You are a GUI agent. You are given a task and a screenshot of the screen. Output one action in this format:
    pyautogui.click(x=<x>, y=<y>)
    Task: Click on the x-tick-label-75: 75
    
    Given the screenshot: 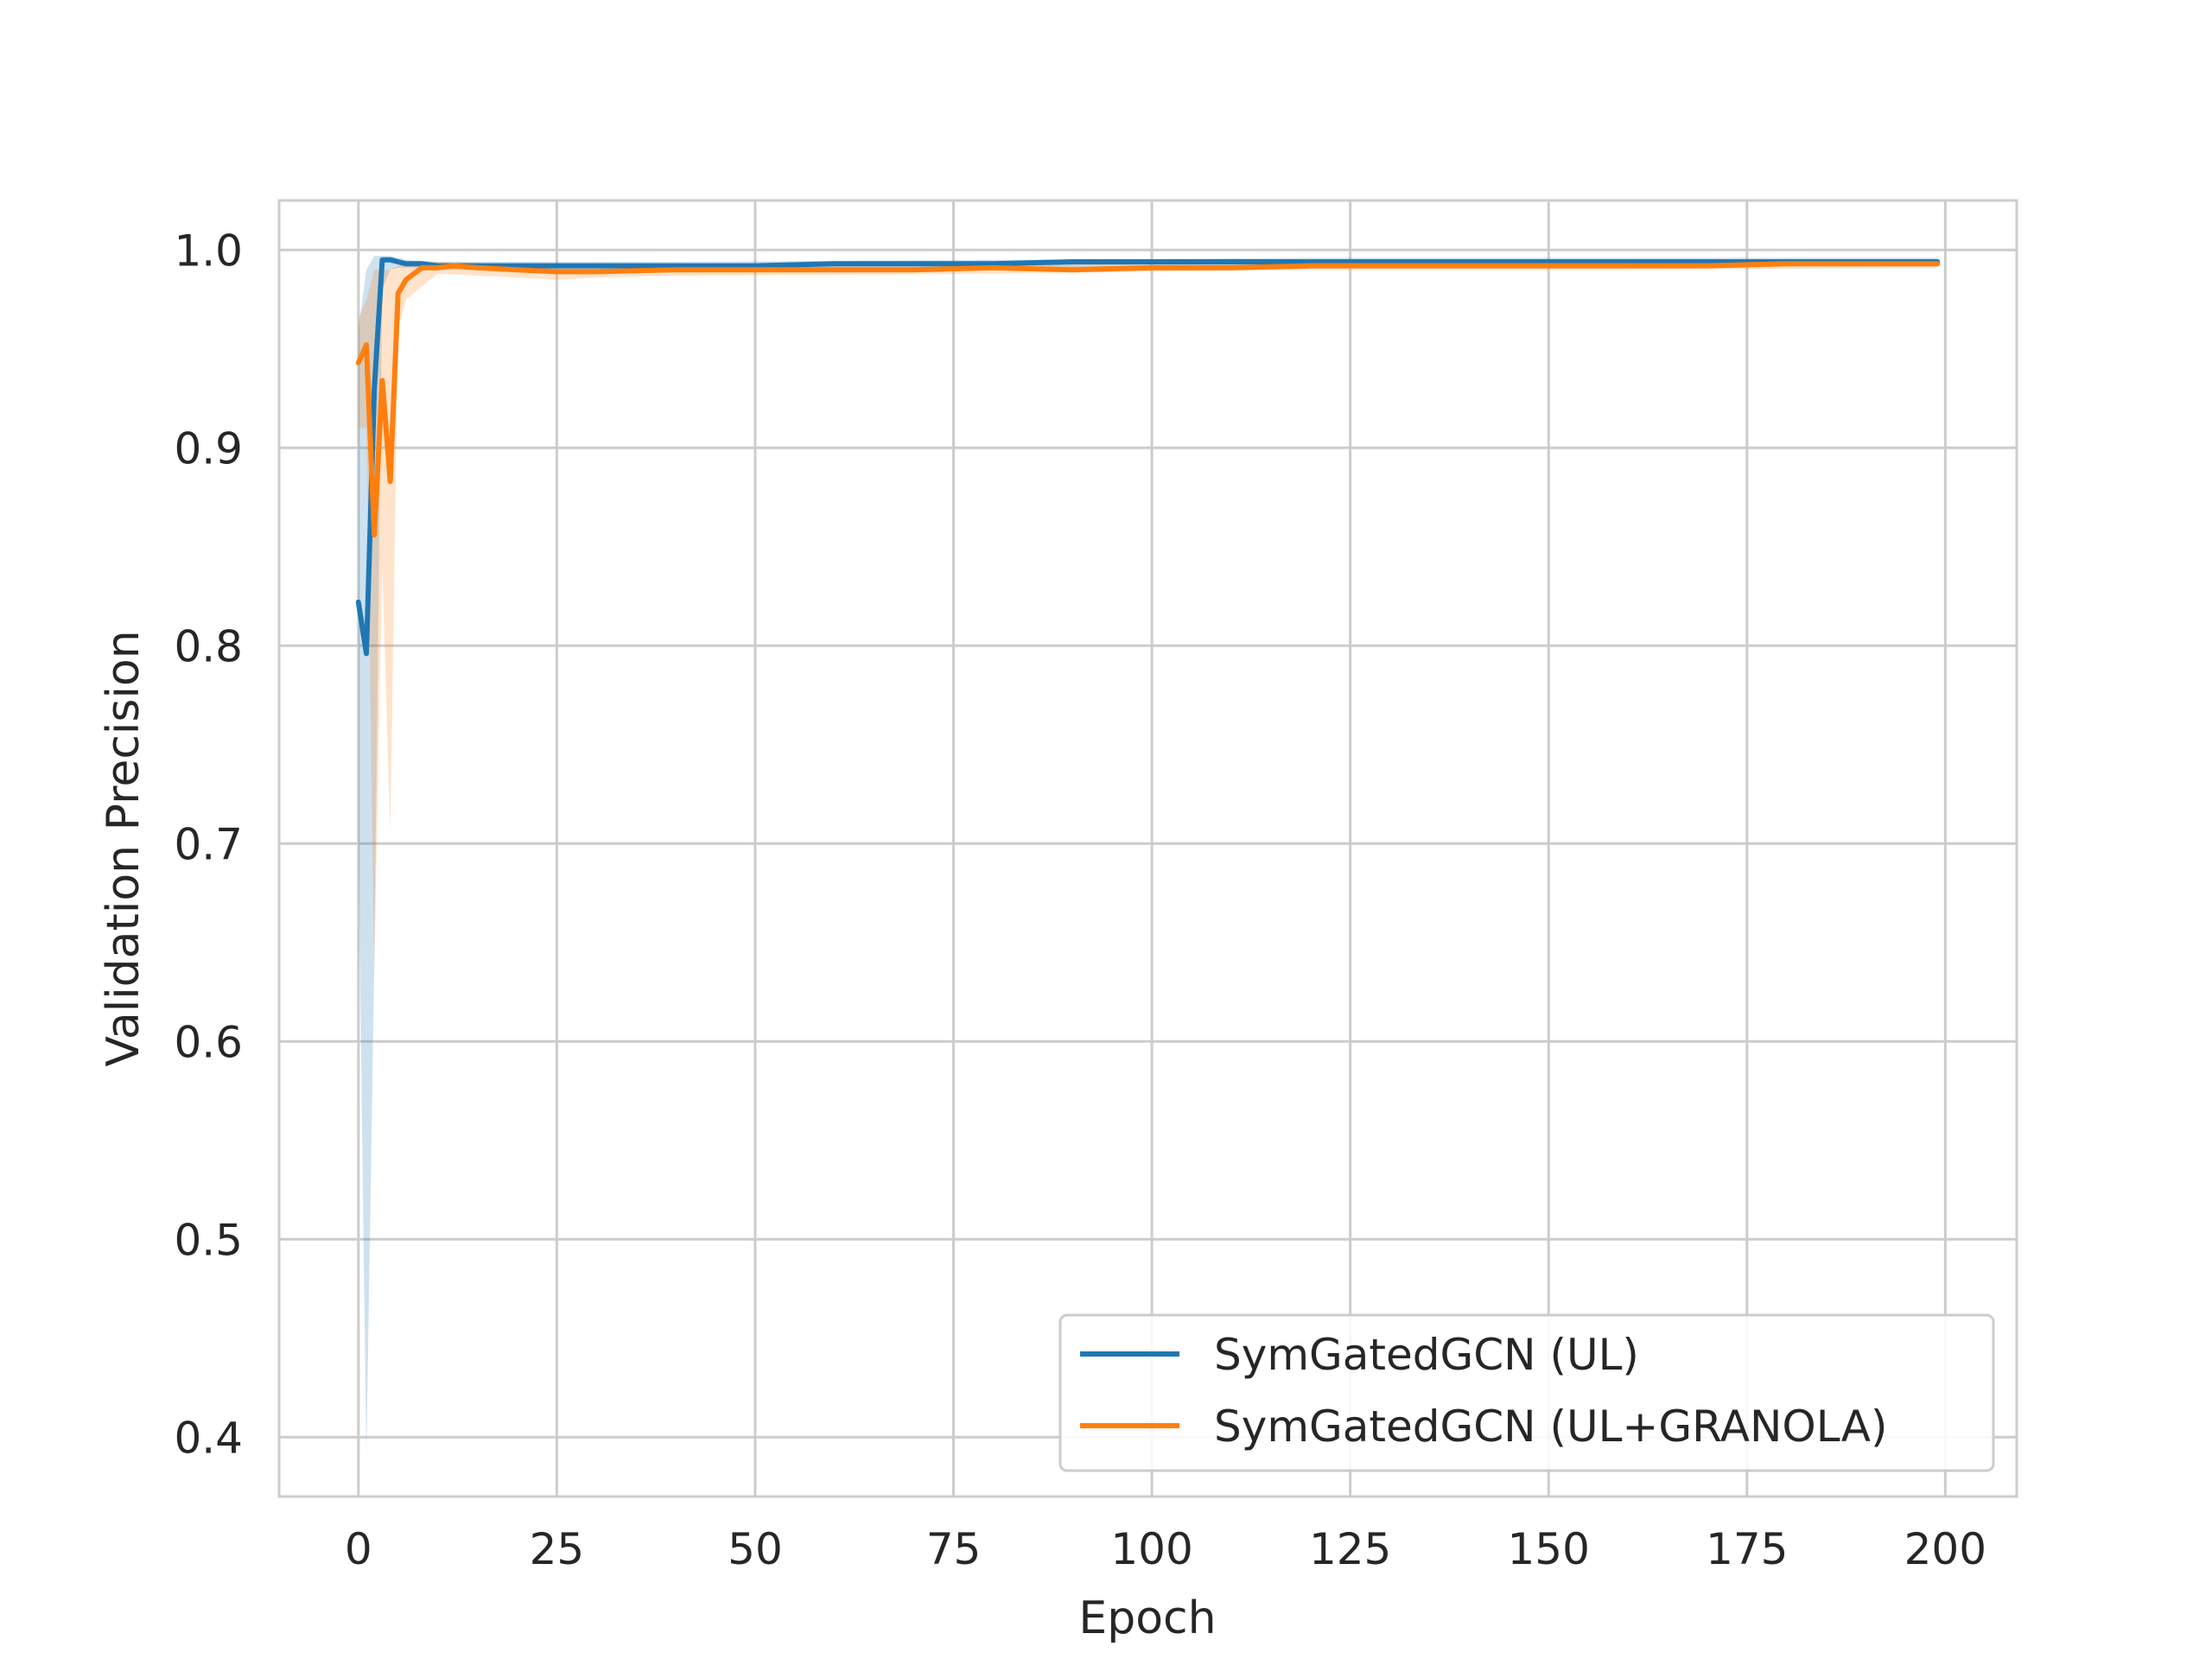 What is the action you would take?
    pyautogui.click(x=954, y=1549)
    